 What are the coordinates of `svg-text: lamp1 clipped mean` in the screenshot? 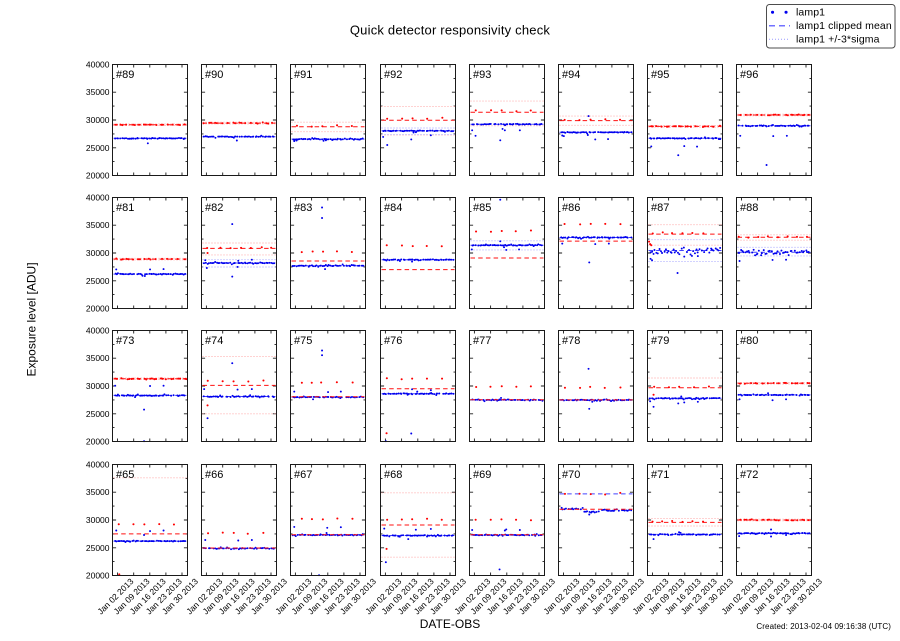 It's located at (844, 26).